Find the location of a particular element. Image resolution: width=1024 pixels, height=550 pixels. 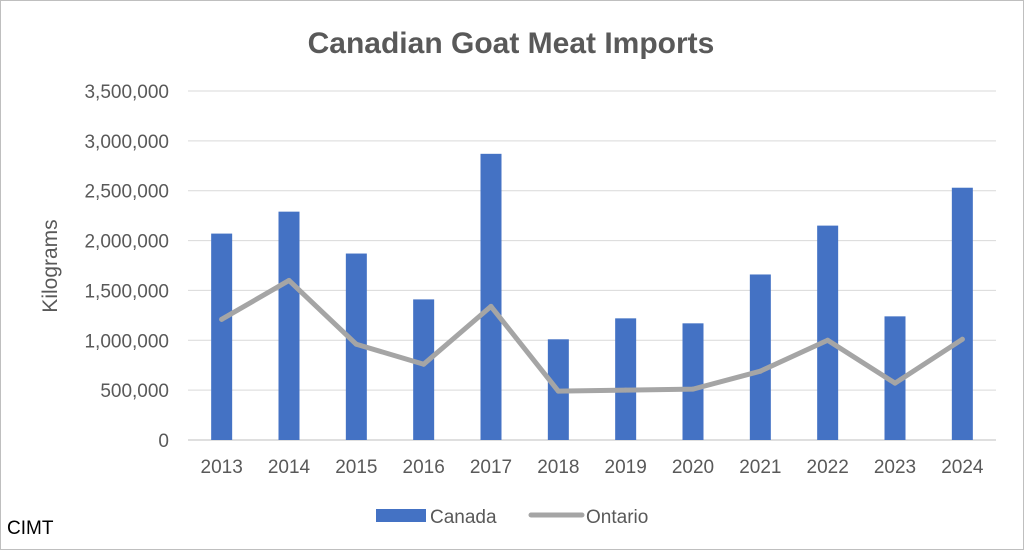

y-tick-label: 2,000,000 is located at coordinates (126, 242).